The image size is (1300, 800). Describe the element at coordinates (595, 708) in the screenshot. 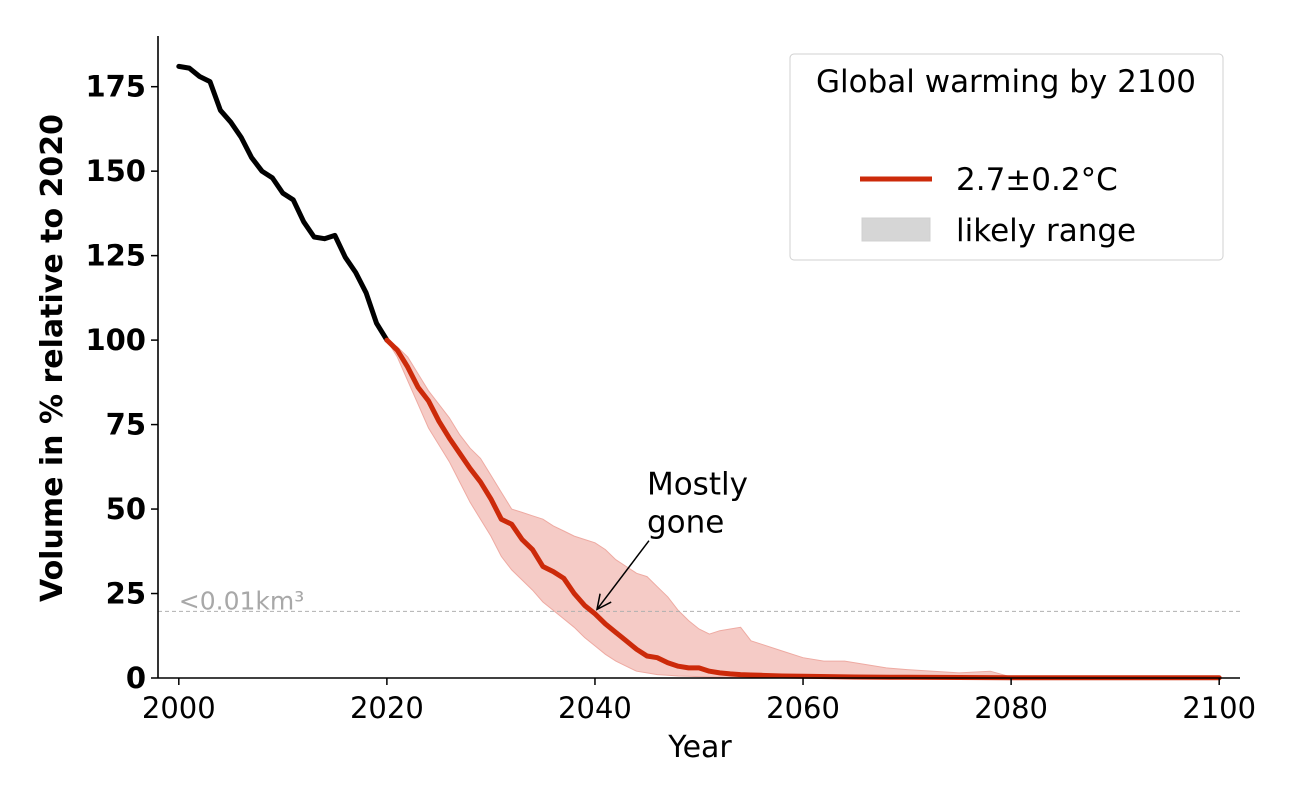

I see `x-tick-label: 2040` at that location.